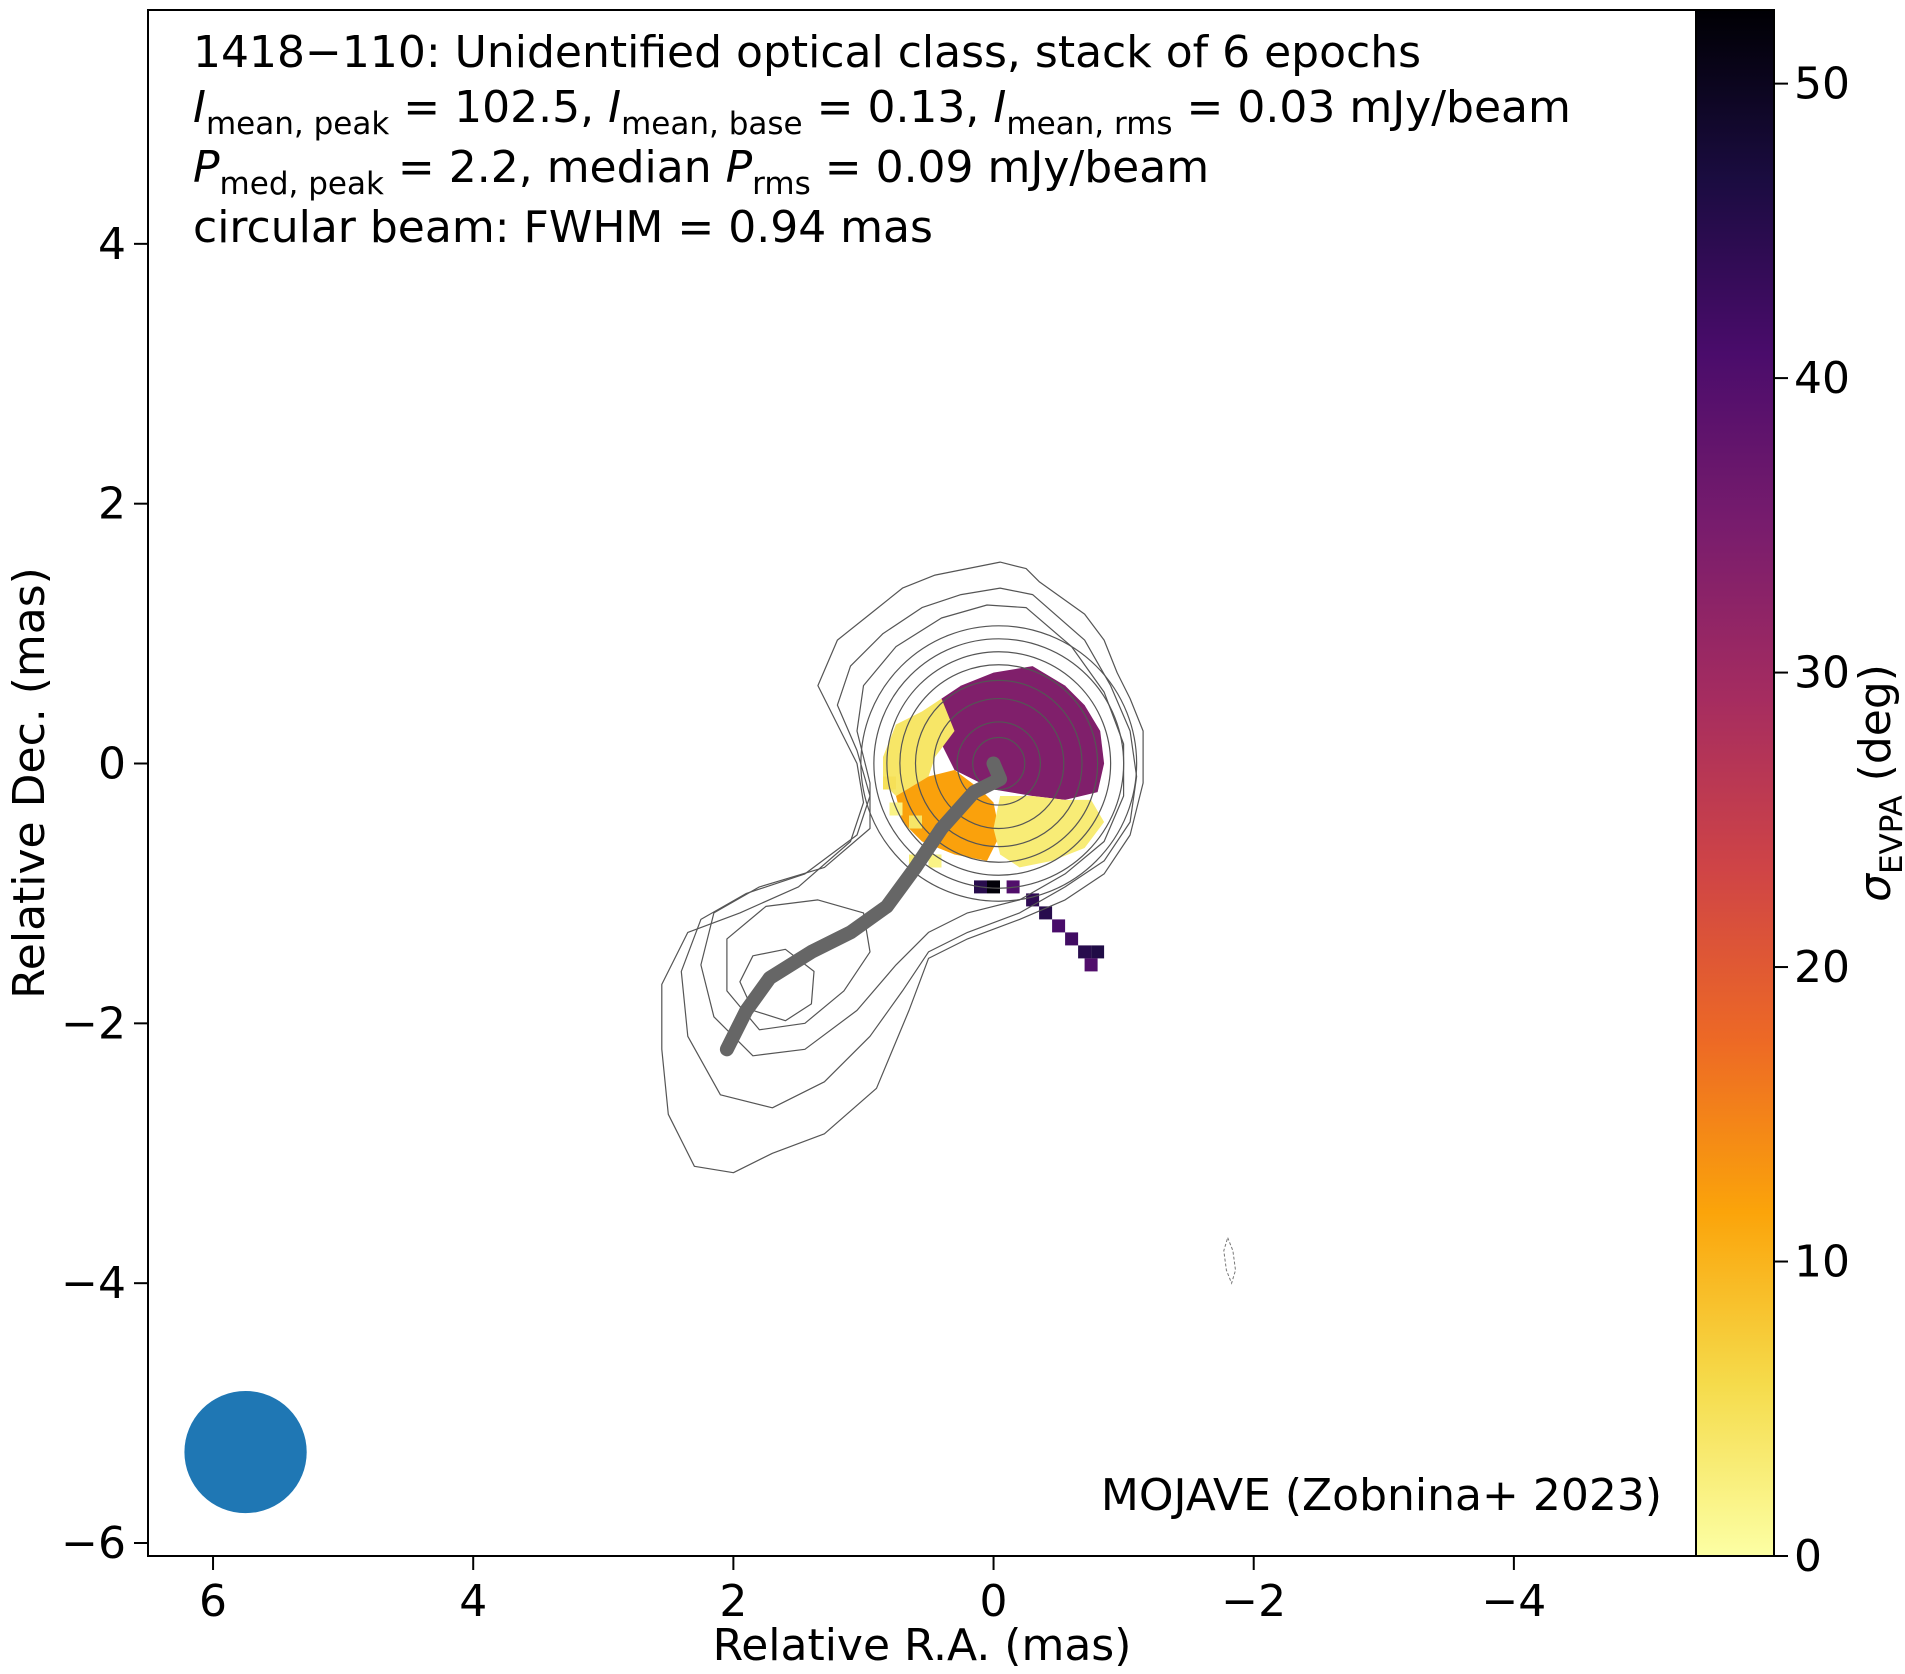  Describe the element at coordinates (213, 1601) in the screenshot. I see `x-tick-label: 6` at that location.